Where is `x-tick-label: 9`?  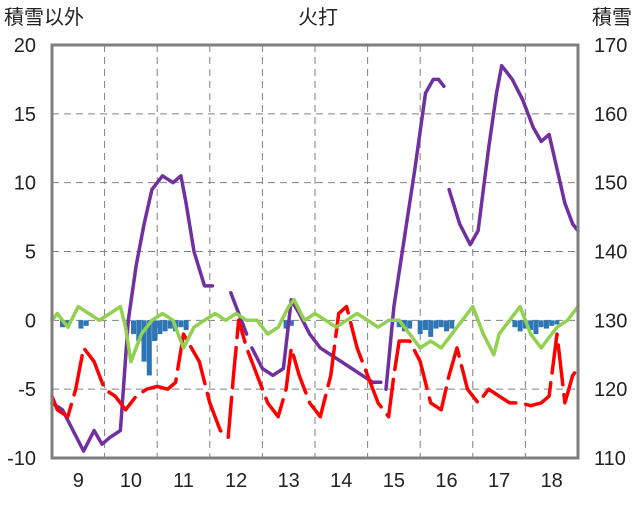 x-tick-label: 9 is located at coordinates (78, 481).